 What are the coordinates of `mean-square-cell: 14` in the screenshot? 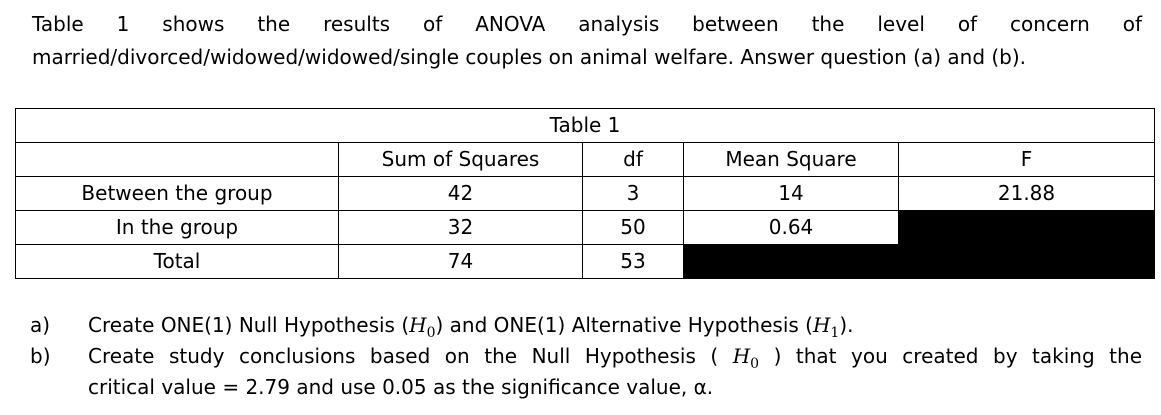 It's located at (791, 193).